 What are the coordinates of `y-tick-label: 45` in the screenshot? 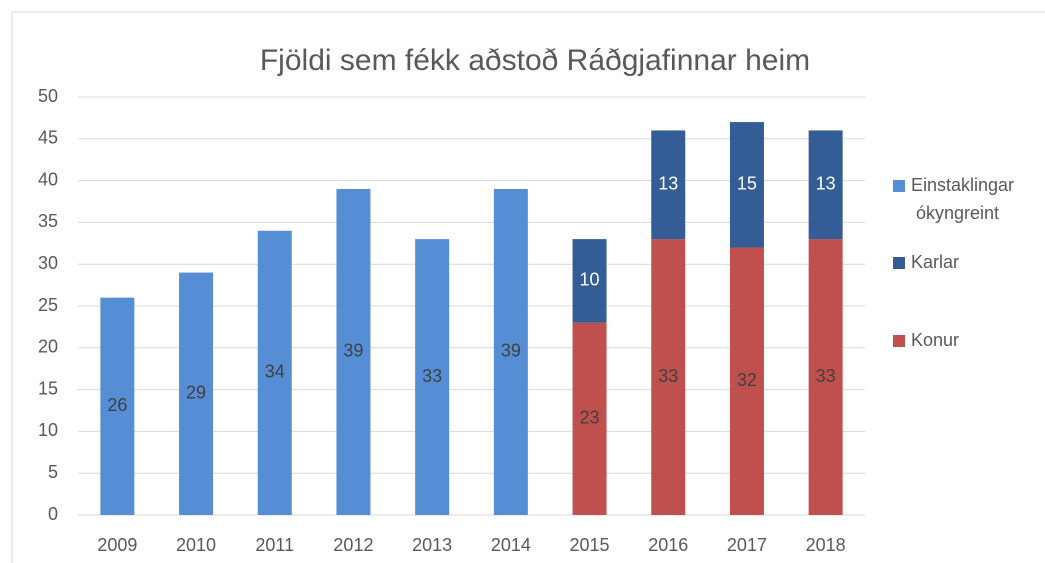 It's located at (48, 138).